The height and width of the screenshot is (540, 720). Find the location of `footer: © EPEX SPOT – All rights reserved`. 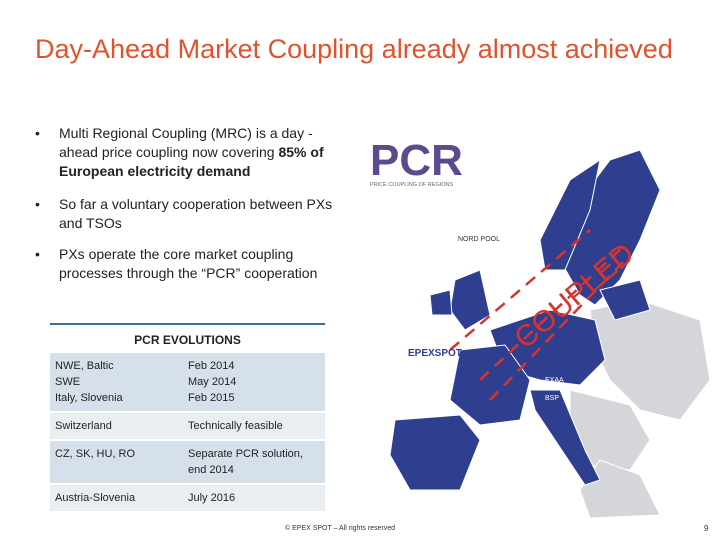

footer: © EPEX SPOT – All rights reserved is located at coordinates (340, 528).